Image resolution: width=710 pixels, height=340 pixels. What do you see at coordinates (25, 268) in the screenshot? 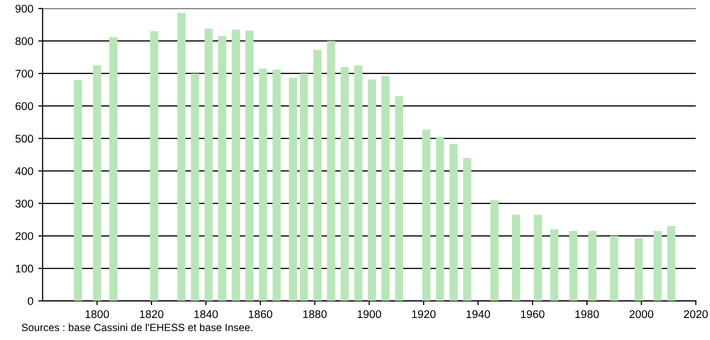
I see `y-tick-label: 100` at bounding box center [25, 268].